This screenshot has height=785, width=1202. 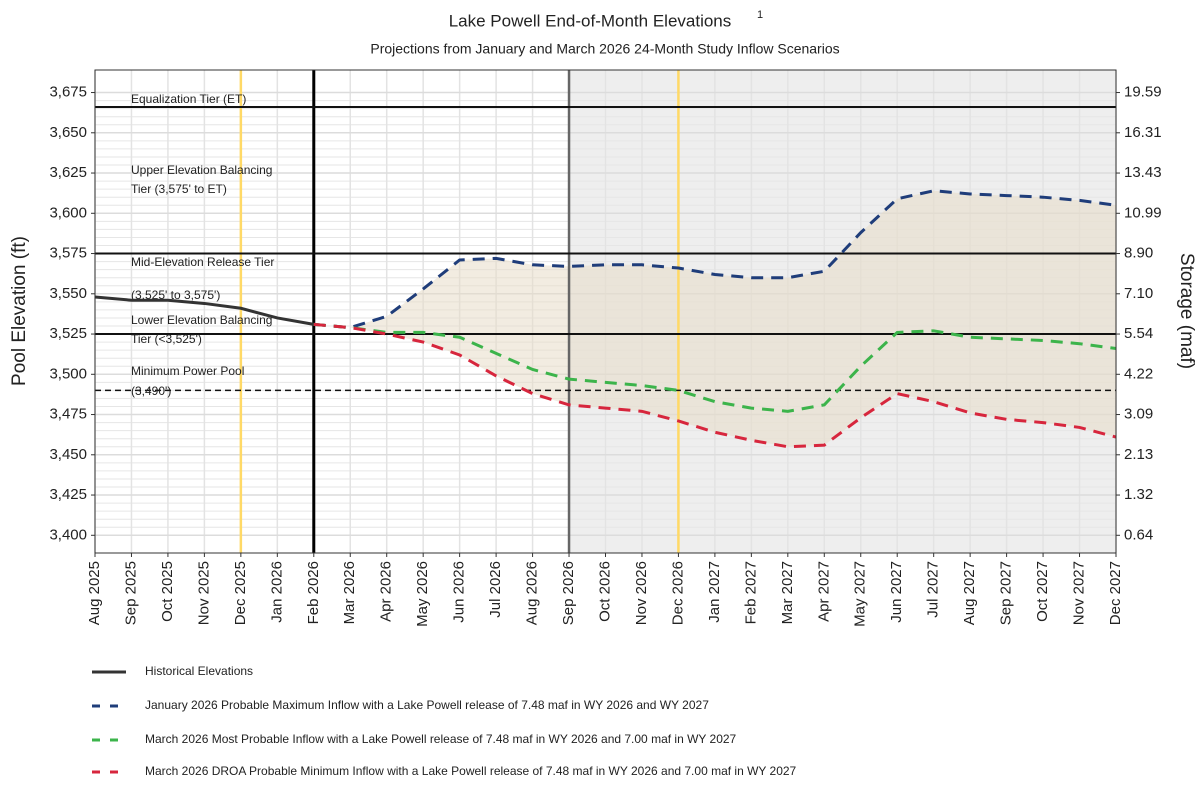 What do you see at coordinates (459, 592) in the screenshot?
I see `x-tick-label: Jun 2026` at bounding box center [459, 592].